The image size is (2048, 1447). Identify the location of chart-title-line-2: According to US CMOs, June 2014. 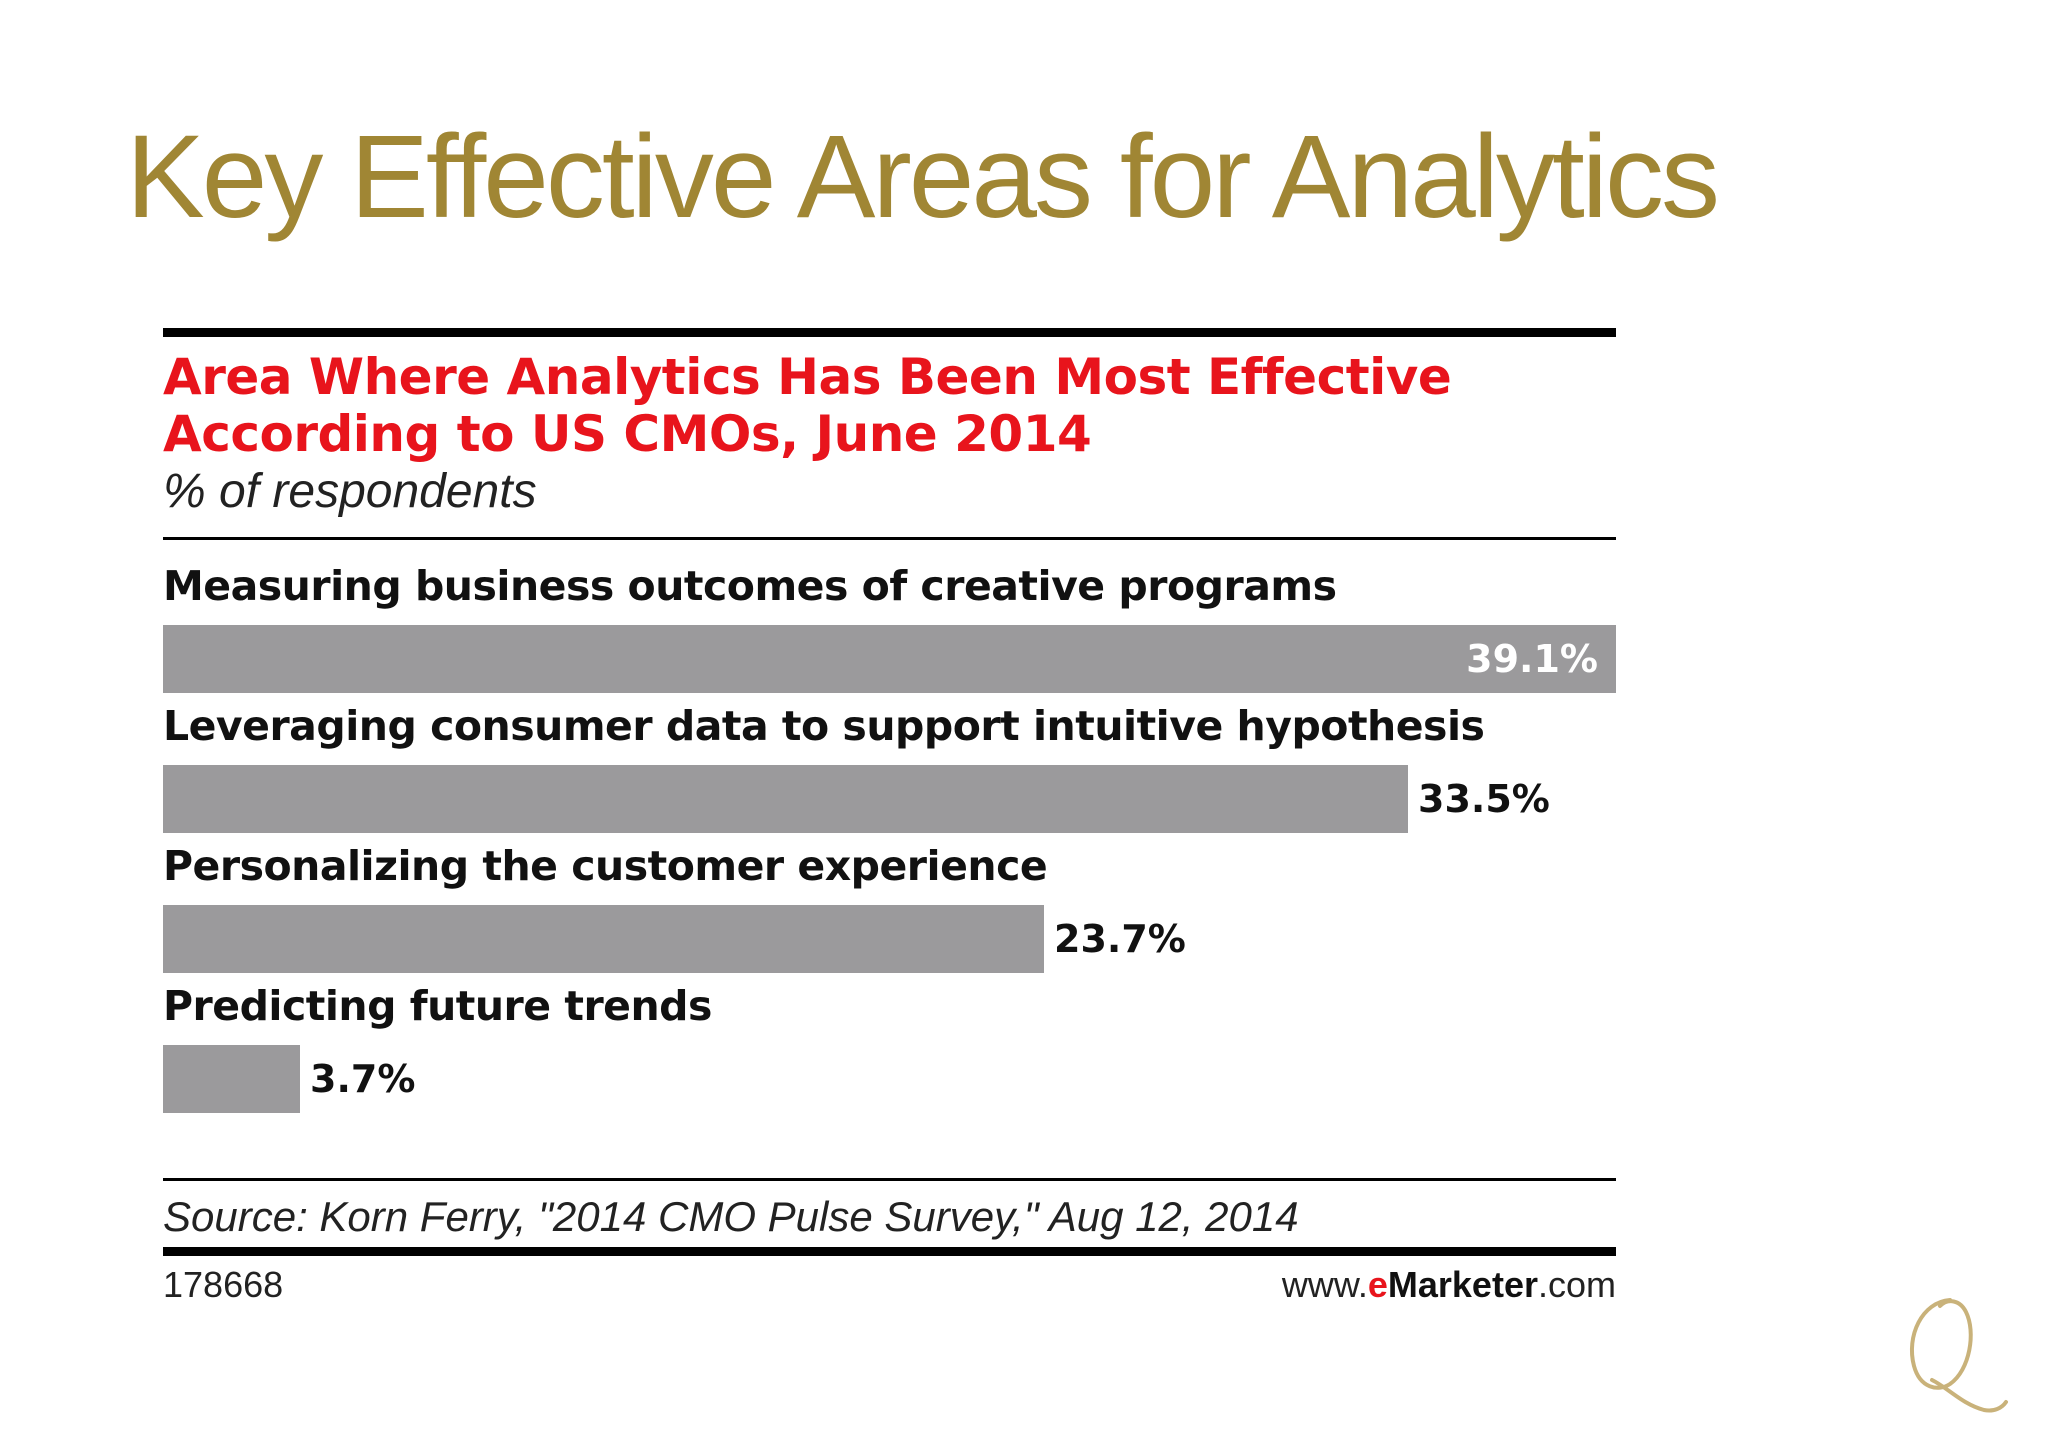
(627, 434).